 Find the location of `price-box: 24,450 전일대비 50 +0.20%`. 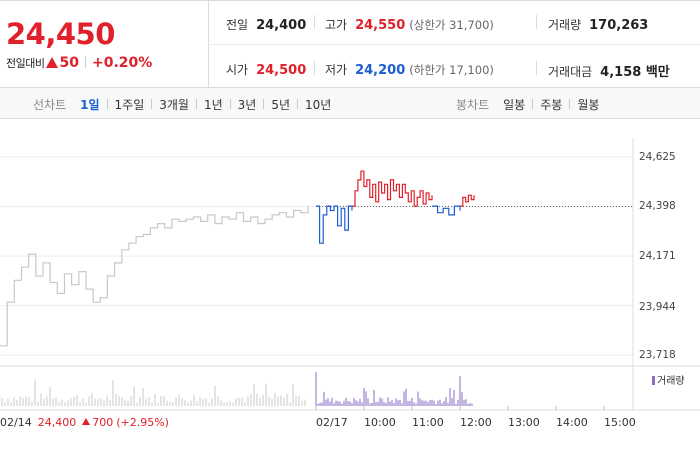

price-box: 24,450 전일대비 50 +0.20% is located at coordinates (104, 44).